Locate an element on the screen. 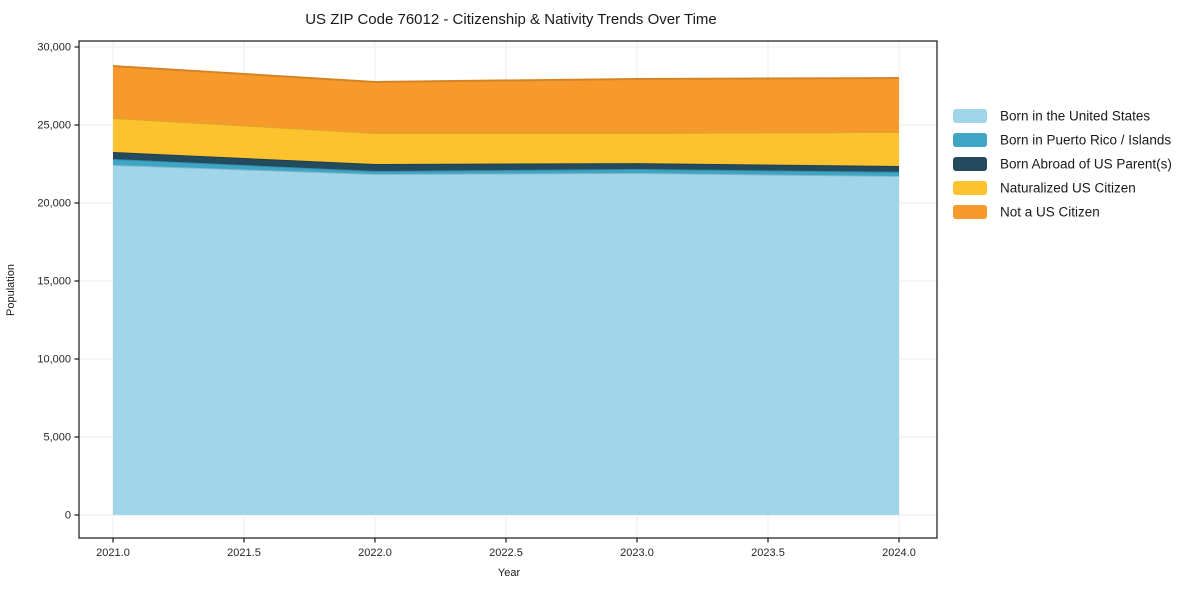 The image size is (1189, 590). x-tick-label: 2021.5 is located at coordinates (244, 553).